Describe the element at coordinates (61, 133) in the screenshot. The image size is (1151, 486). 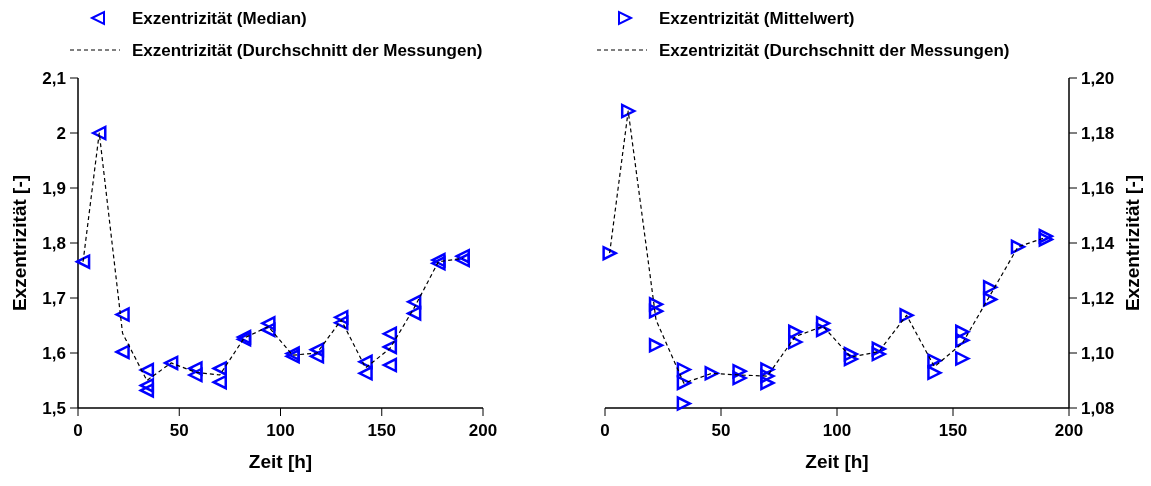
I see `y-tick-label: 2` at that location.